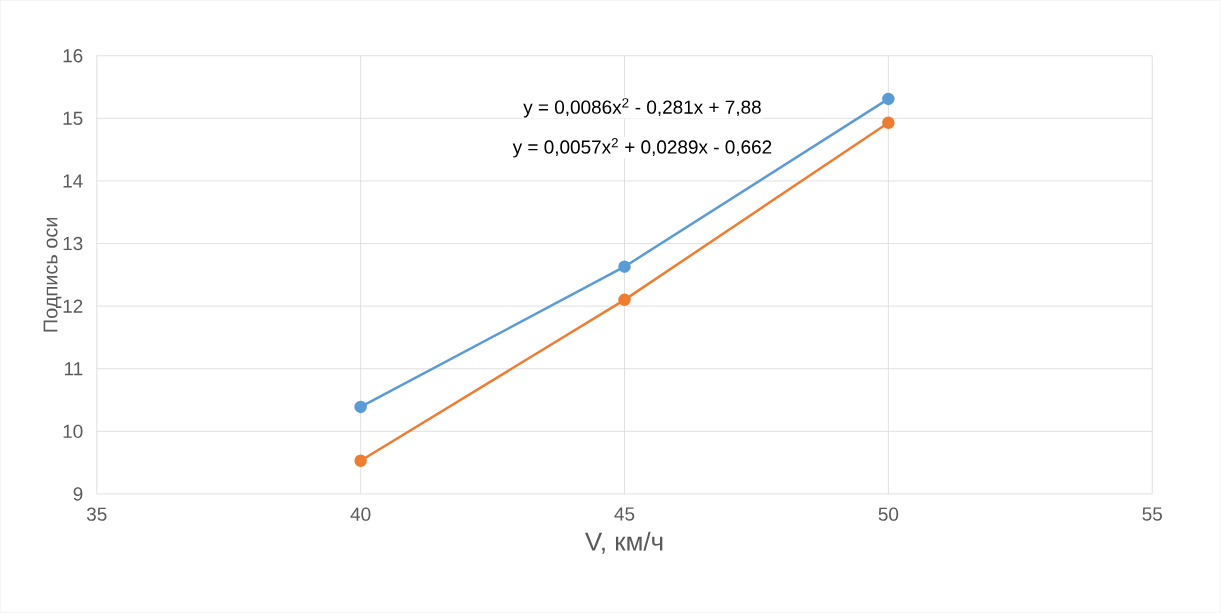 Image resolution: width=1221 pixels, height=613 pixels. Describe the element at coordinates (73, 306) in the screenshot. I see `y-tick-label: 12` at that location.